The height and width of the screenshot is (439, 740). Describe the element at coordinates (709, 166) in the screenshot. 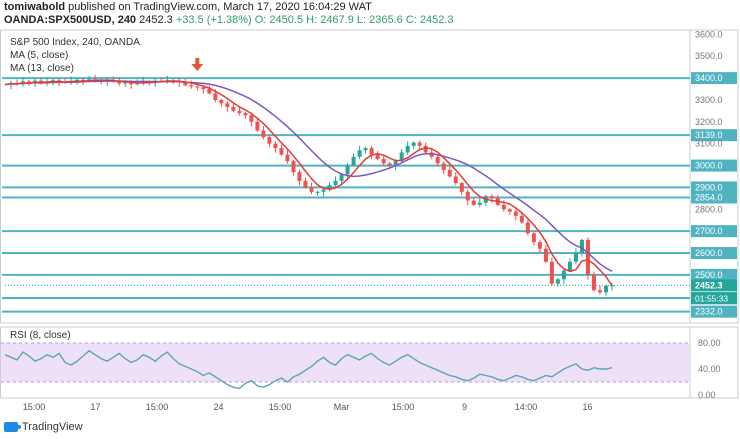

I see `y-tick-label: 3000.0` at that location.